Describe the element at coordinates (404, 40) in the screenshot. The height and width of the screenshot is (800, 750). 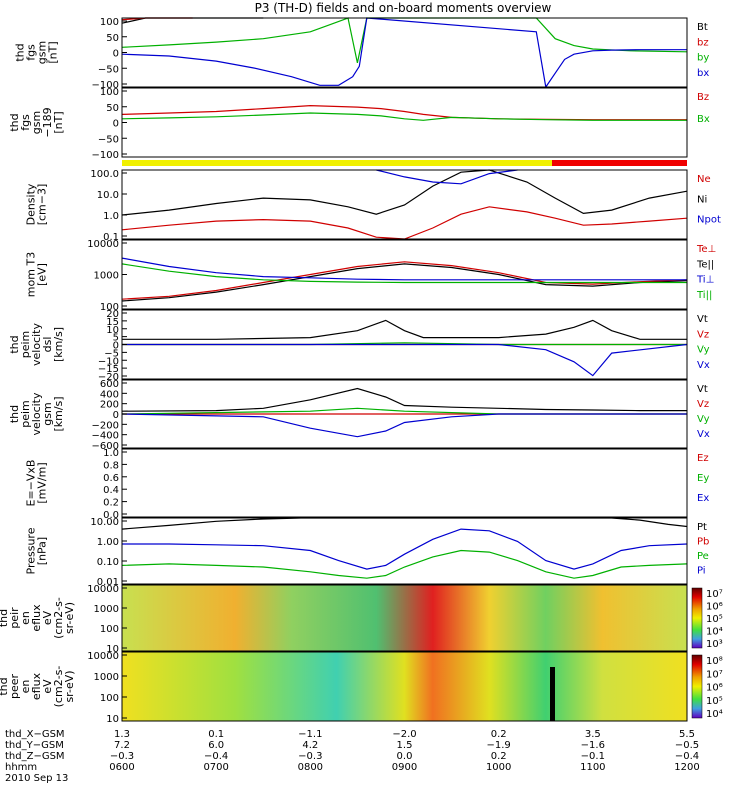
I see `series-line-fgs-by` at that location.